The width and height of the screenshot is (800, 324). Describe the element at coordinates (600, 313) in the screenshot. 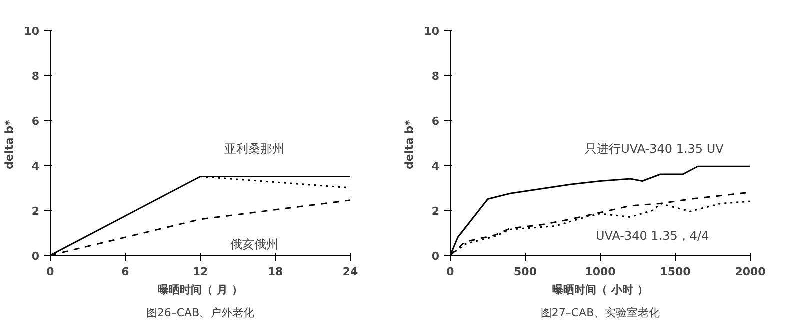

I see `caption: 图27–CAB、实验室老化` at that location.